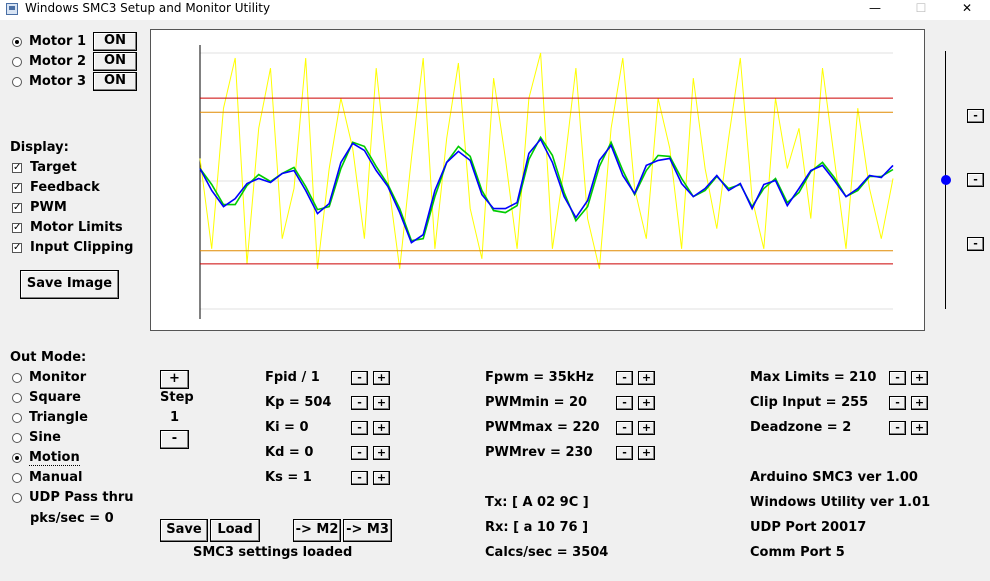 The width and height of the screenshot is (990, 581). Describe the element at coordinates (919, 378) in the screenshot. I see `max-limits-plus-button: +` at that location.